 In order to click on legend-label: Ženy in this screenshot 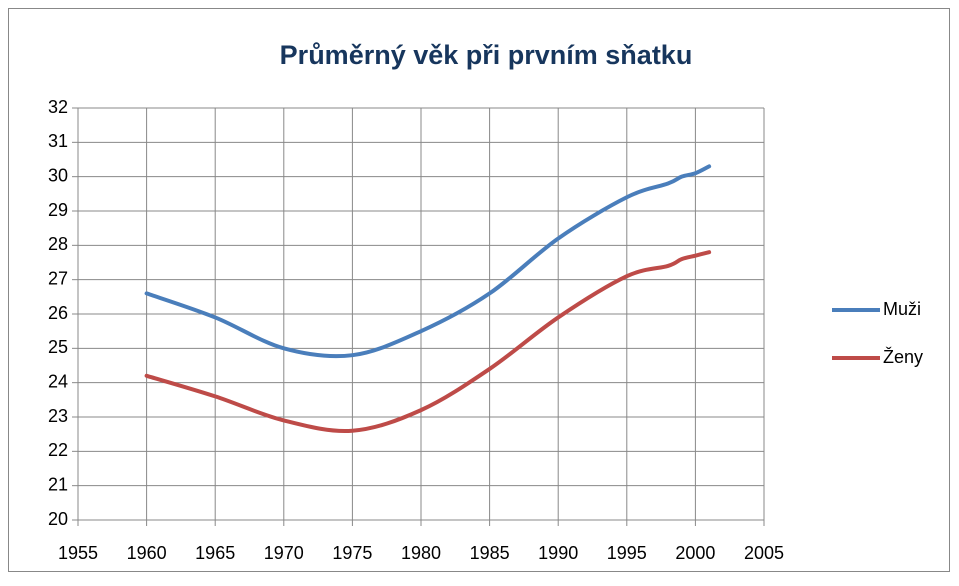, I will do `click(903, 357)`.